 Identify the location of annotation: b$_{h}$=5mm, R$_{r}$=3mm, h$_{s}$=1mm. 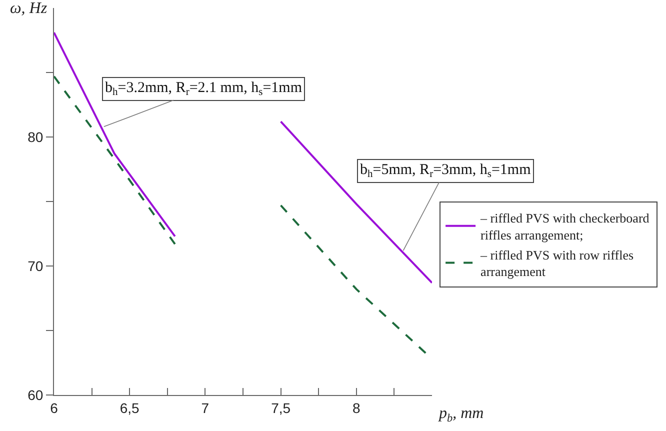
(446, 171).